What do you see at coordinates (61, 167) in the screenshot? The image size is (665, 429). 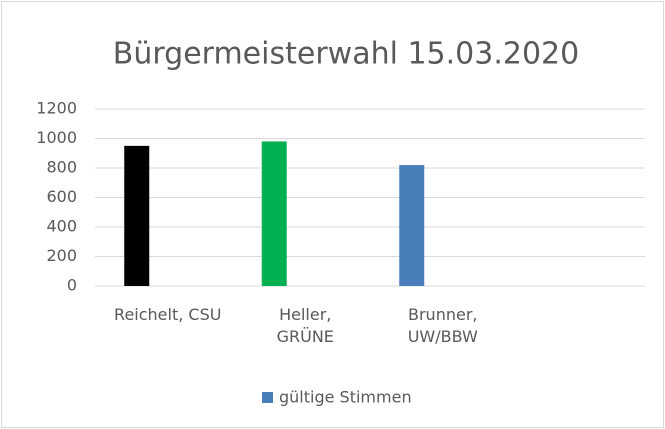 I see `y-tick-label: 800` at bounding box center [61, 167].